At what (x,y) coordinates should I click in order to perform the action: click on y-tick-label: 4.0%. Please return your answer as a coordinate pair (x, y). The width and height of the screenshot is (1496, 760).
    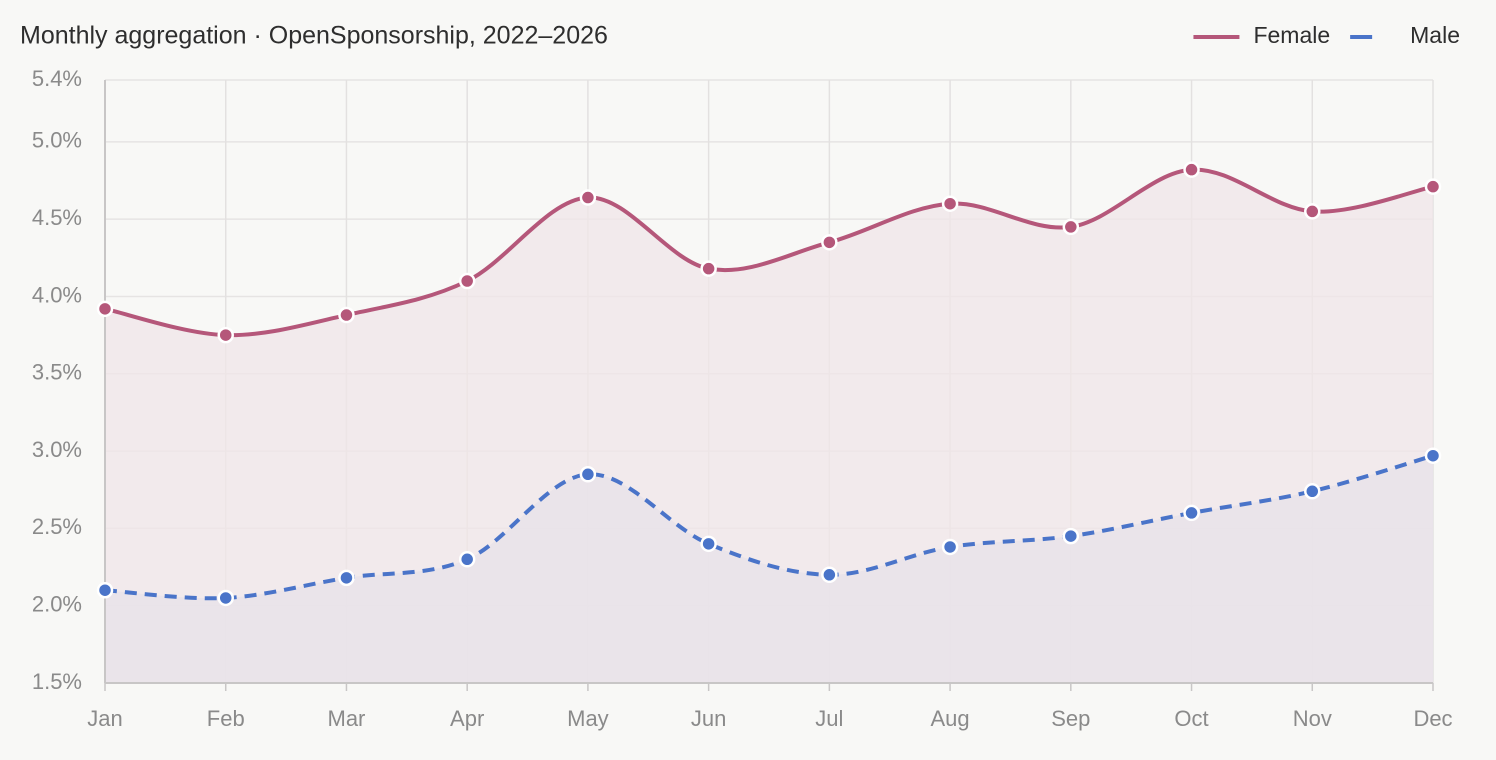
    Looking at the image, I should click on (57, 294).